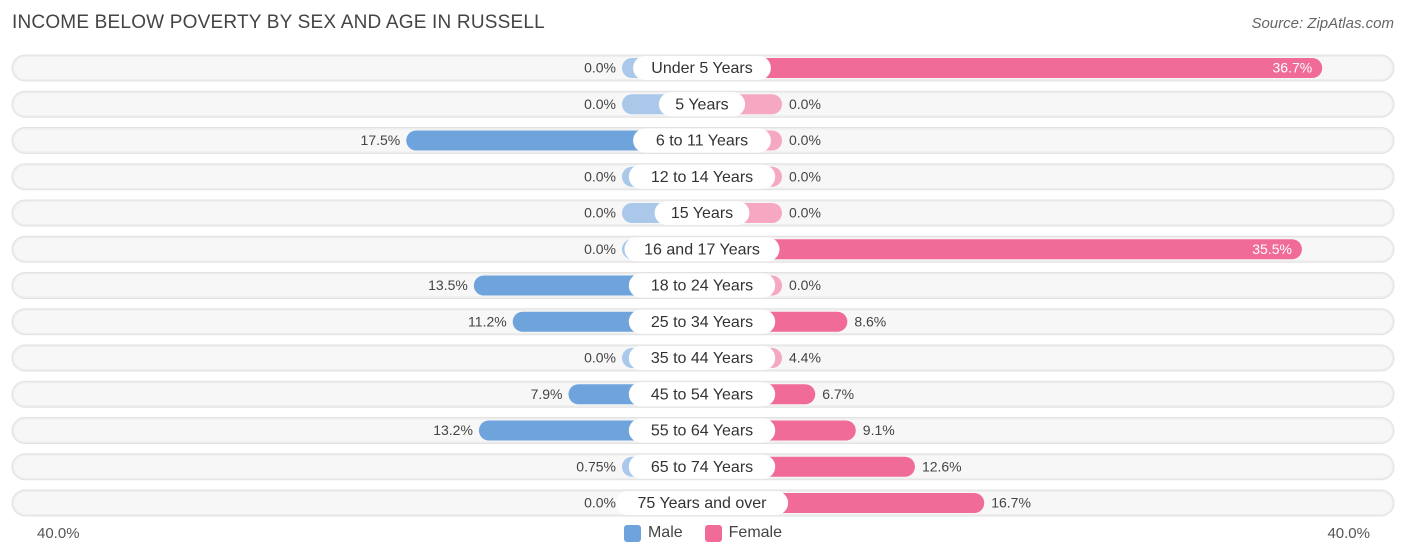  Describe the element at coordinates (632, 533) in the screenshot. I see `legend-swatch-male` at that location.